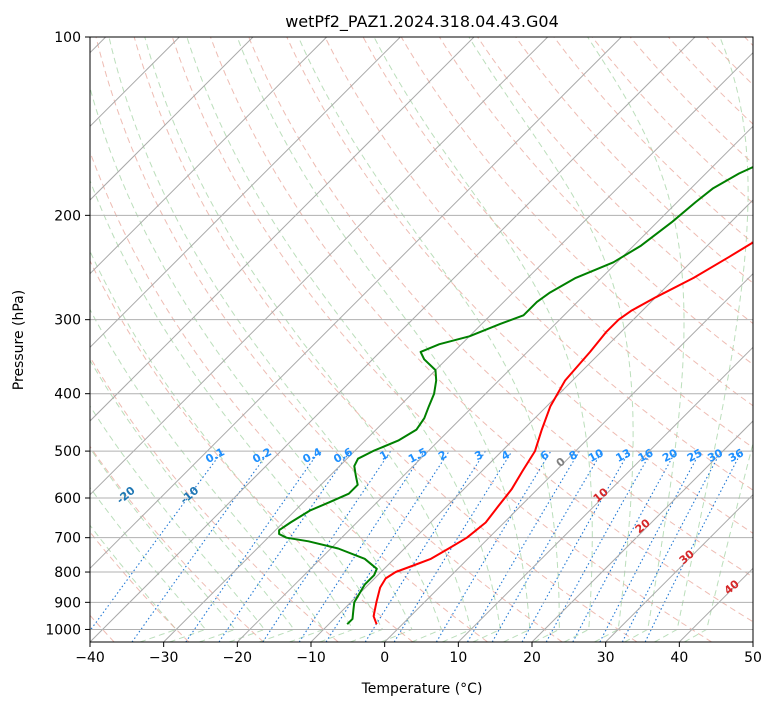  Describe the element at coordinates (67, 38) in the screenshot. I see `y-tick-label: 100` at that location.